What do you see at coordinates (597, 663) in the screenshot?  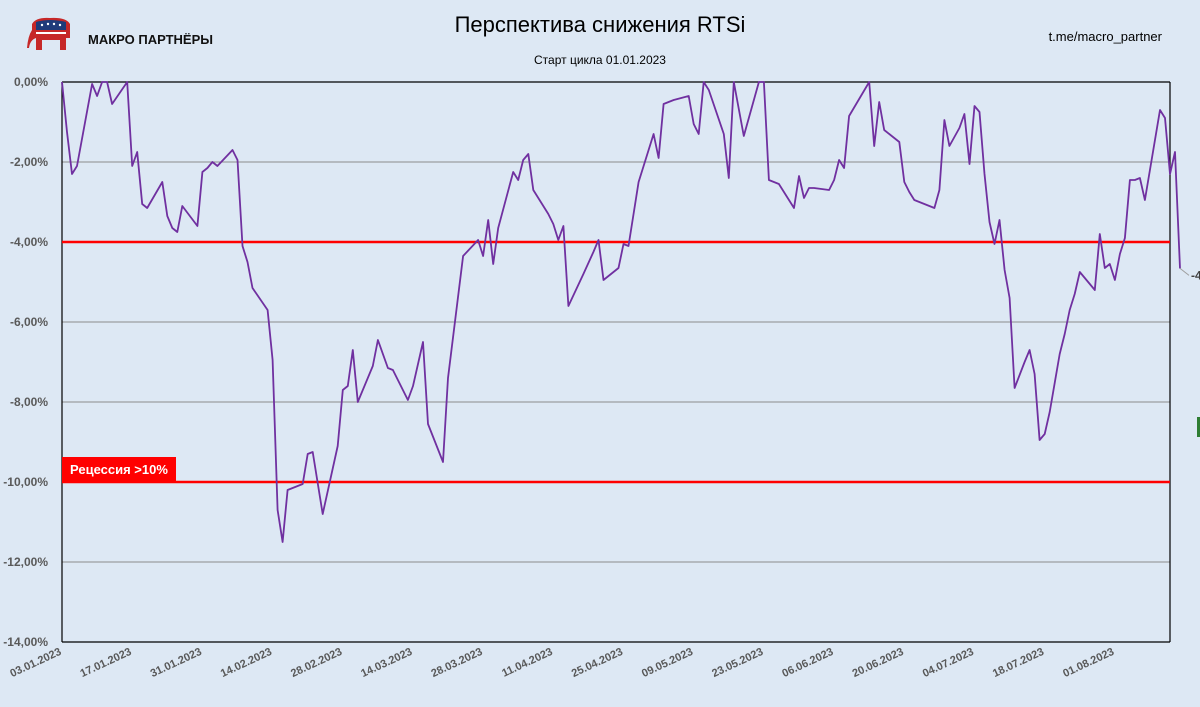 I see `x-tick-label: 25.04.2023` at bounding box center [597, 663].